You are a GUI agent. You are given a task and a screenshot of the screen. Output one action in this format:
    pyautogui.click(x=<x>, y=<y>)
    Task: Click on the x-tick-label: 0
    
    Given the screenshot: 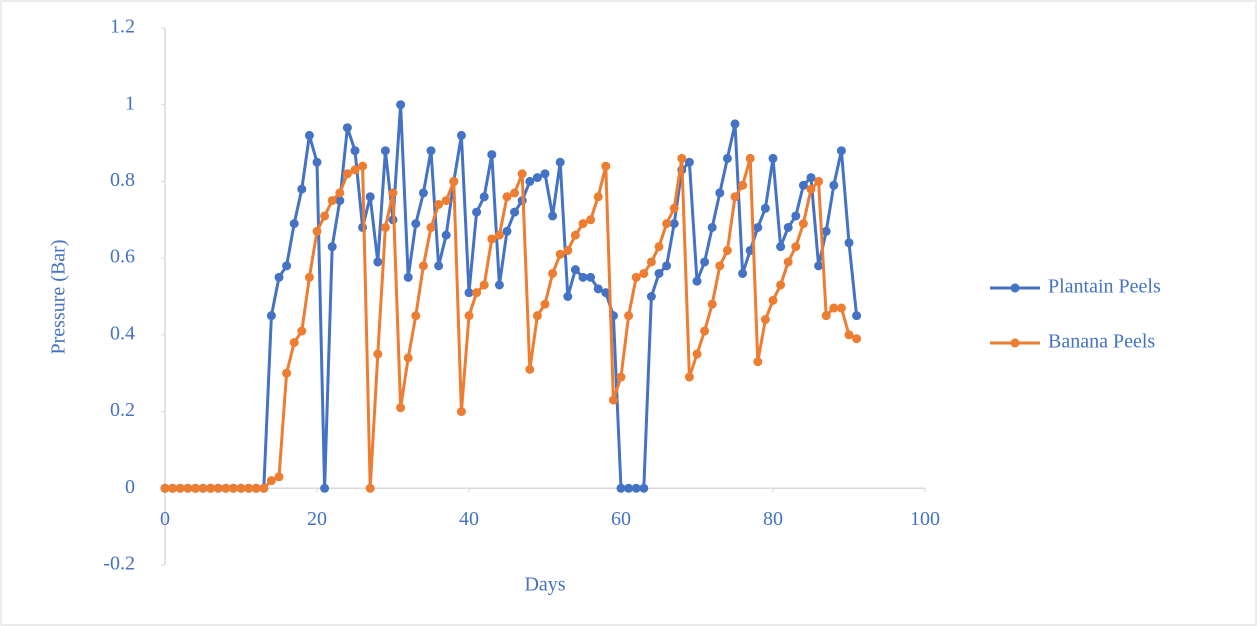 What is the action you would take?
    pyautogui.click(x=165, y=519)
    